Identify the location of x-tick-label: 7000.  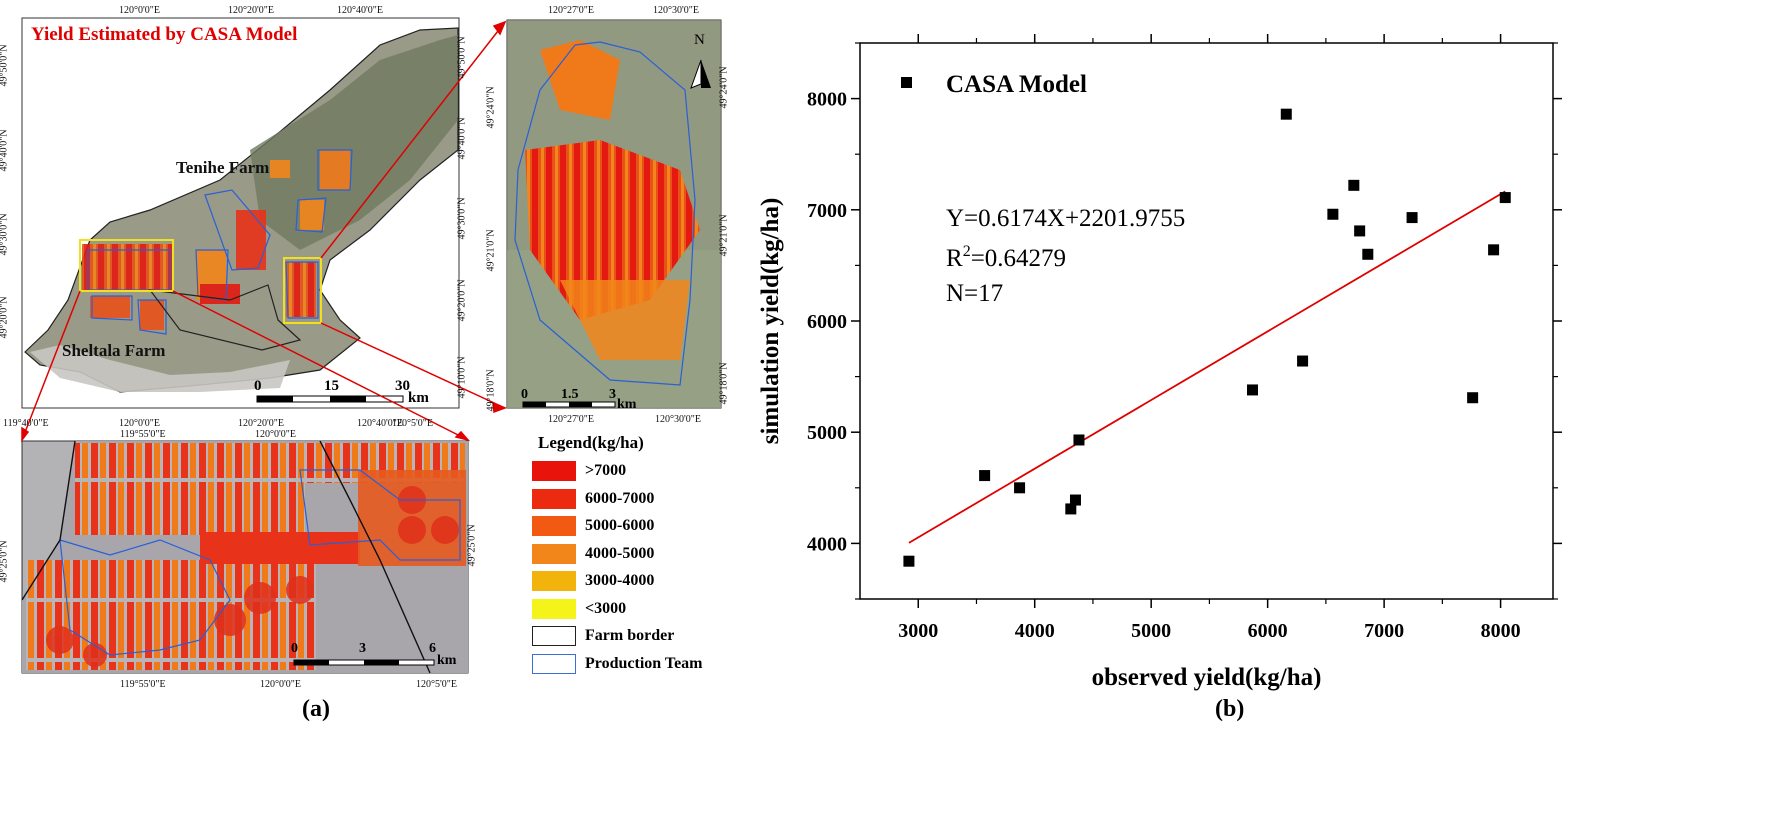
(1384, 631).